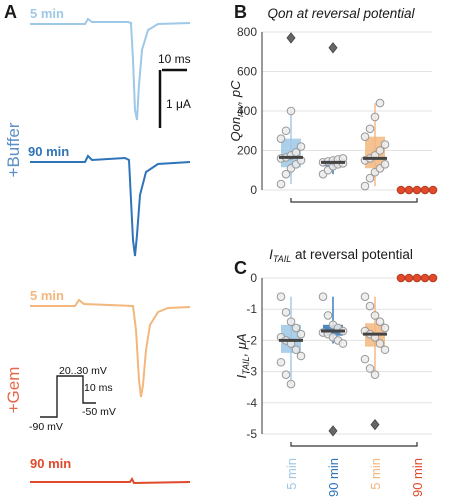 This screenshot has width=449, height=500. What do you see at coordinates (240, 268) in the screenshot?
I see `panel-c-label: C` at bounding box center [240, 268].